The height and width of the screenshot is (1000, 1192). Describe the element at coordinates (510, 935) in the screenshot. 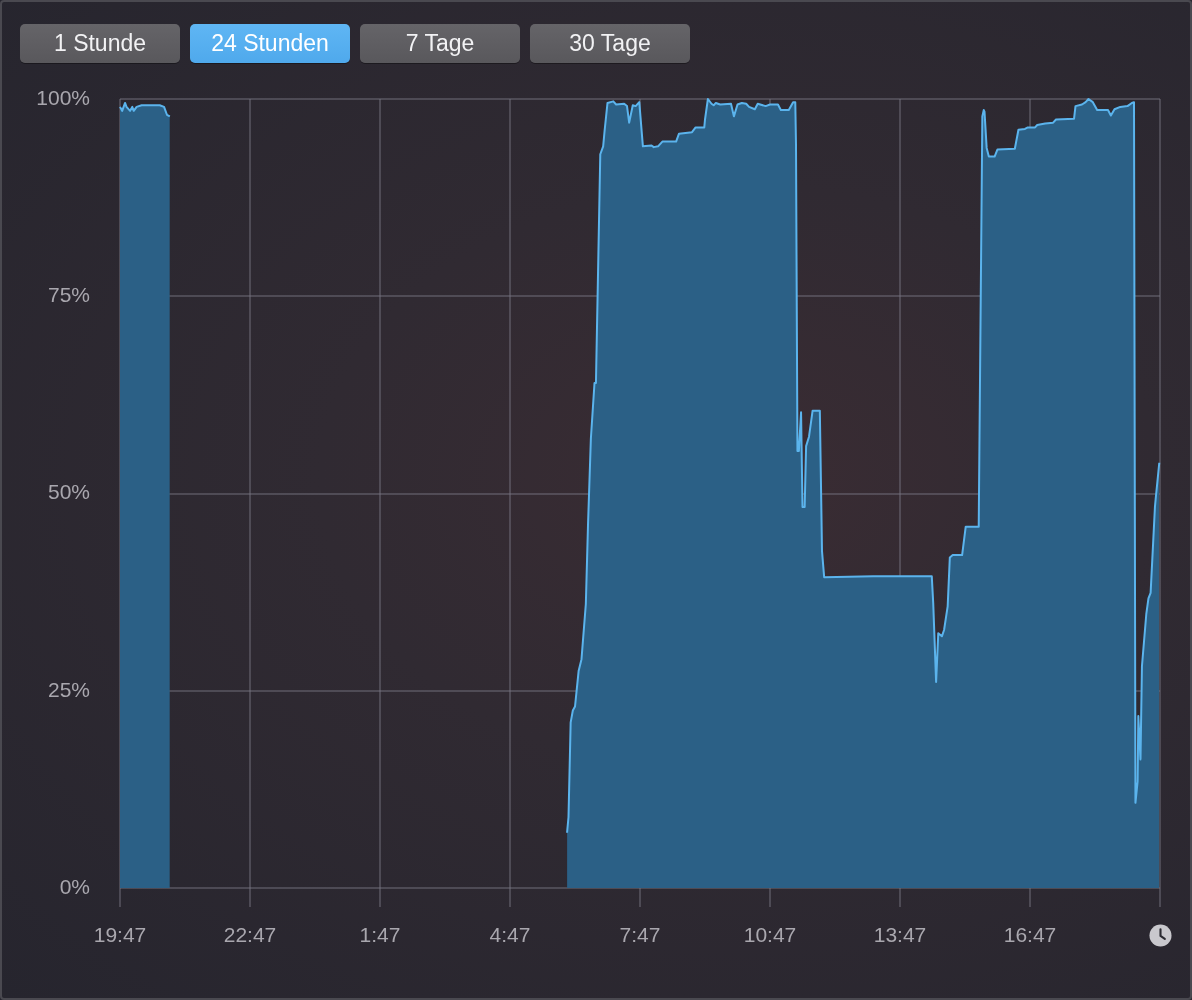

I see `x-tick-label: 4:47` at that location.